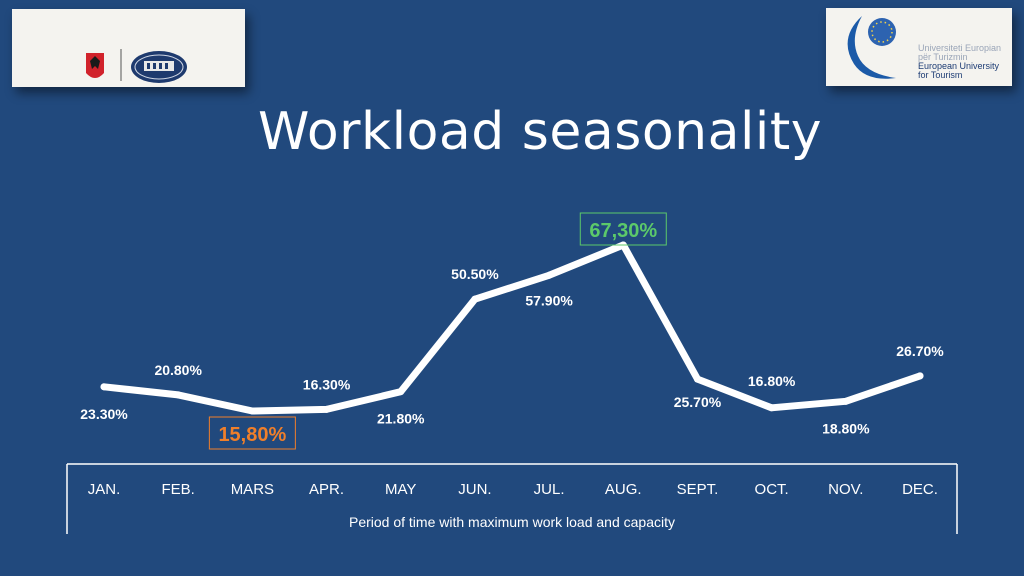  Describe the element at coordinates (960, 48) in the screenshot. I see `university-name-line1: Universiteti Europian` at that location.